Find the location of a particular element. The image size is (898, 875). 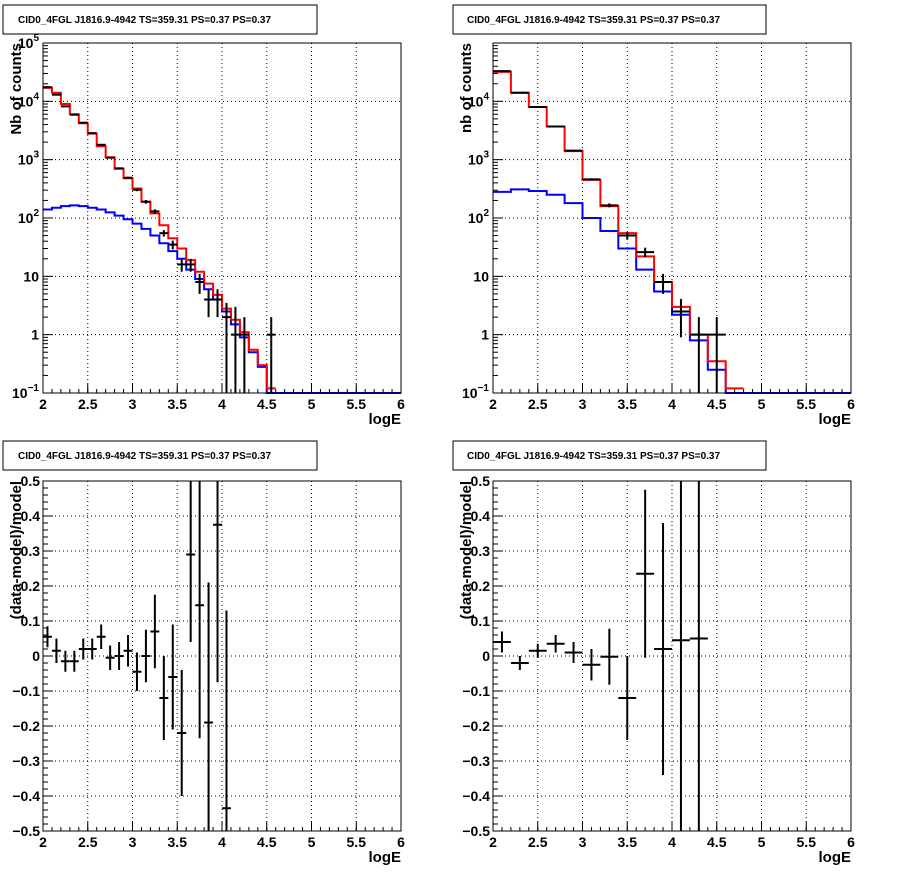

y-axis-label: (data-model)/model is located at coordinates (466, 550).